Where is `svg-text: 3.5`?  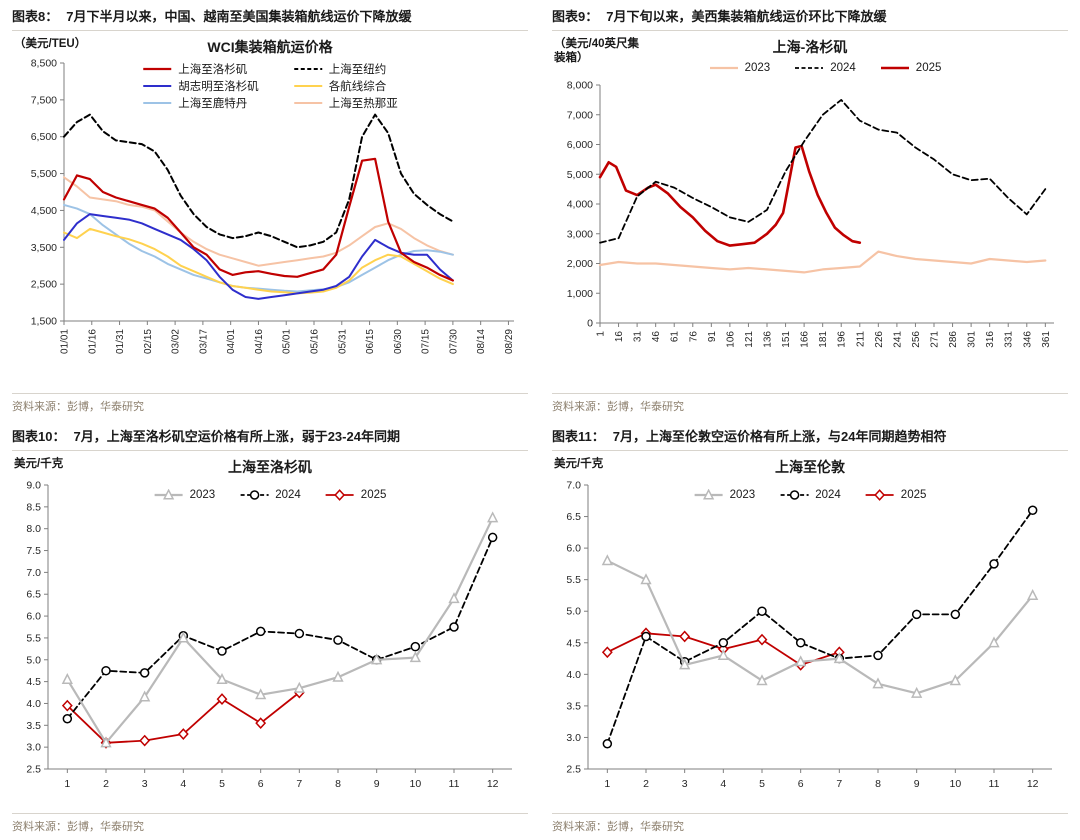
svg-text: 3.5 is located at coordinates (573, 706).